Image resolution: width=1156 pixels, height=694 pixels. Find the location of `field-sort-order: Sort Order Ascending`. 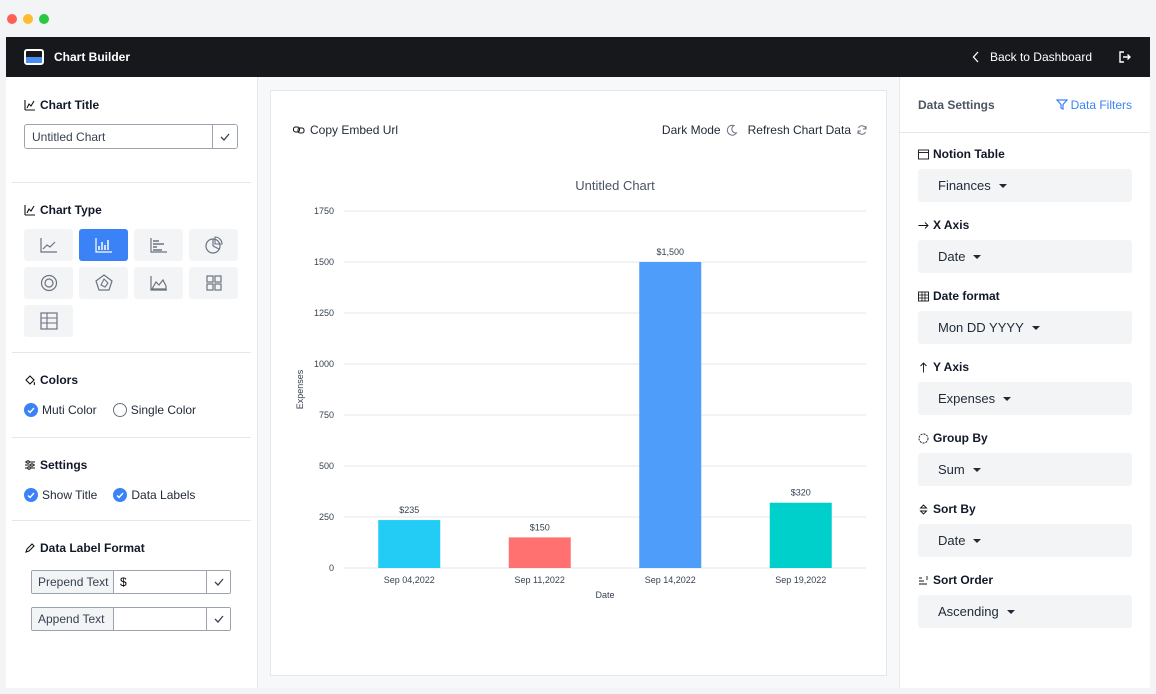

field-sort-order: Sort Order Ascending is located at coordinates (1025, 600).